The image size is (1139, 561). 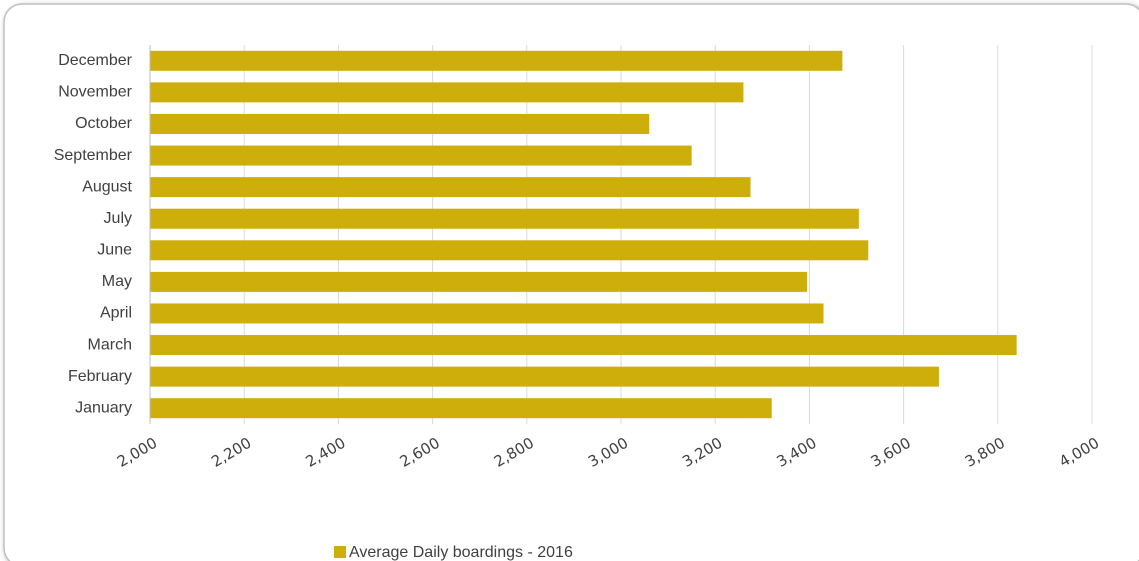 I want to click on y-tick-label: December, so click(x=95, y=60).